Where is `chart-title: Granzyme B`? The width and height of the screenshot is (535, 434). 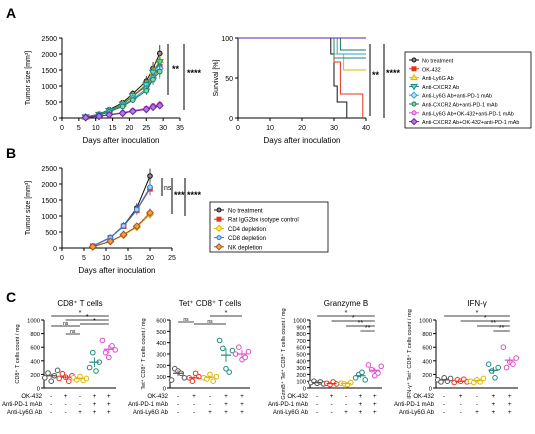 chart-title: Granzyme B is located at coordinates (346, 303).